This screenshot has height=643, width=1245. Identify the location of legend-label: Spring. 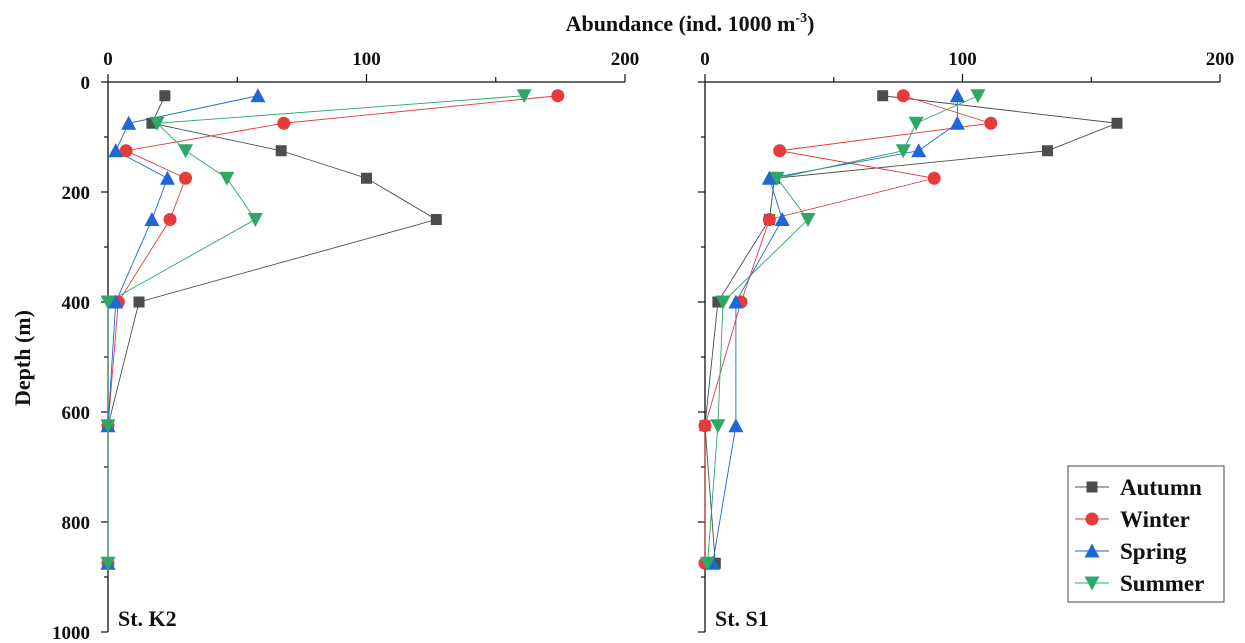
(1153, 551).